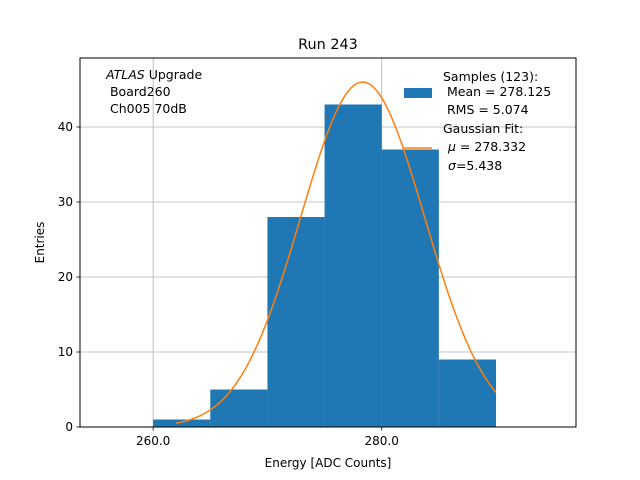  Describe the element at coordinates (40, 243) in the screenshot. I see `y-axis-label: Entries` at that location.